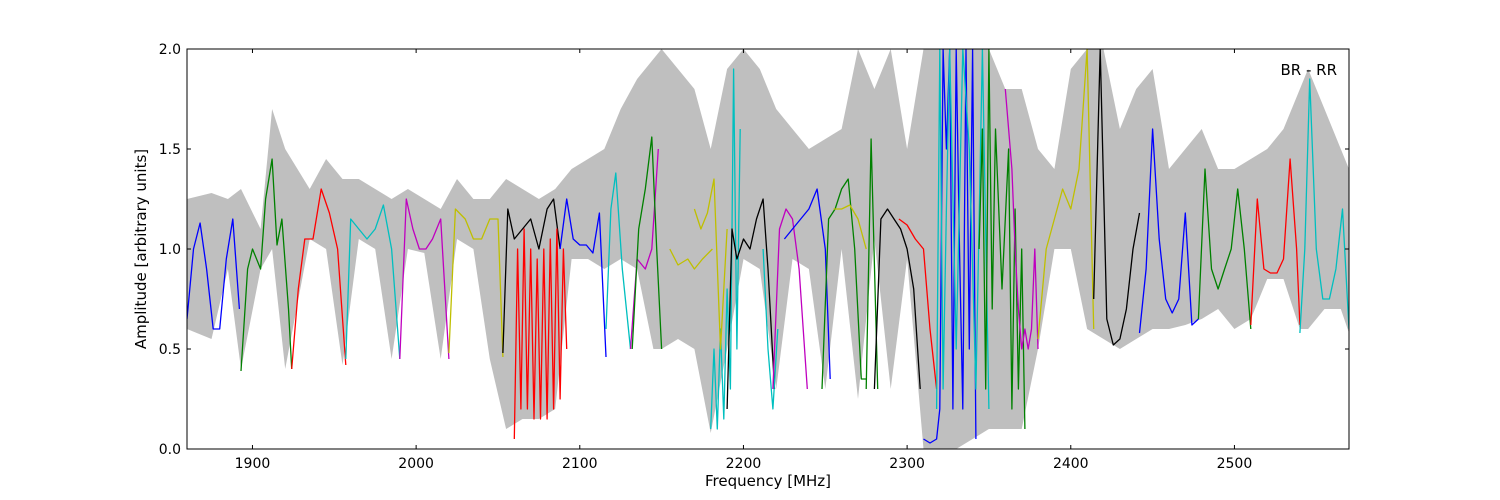  I want to click on annotation-label: BR - RR, so click(1308, 70).